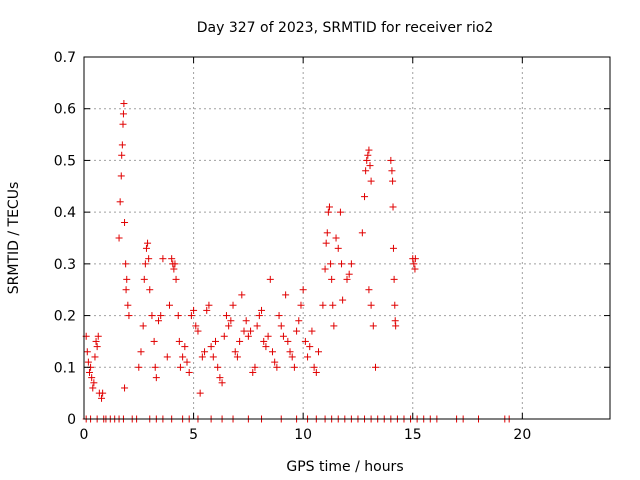 The width and height of the screenshot is (640, 480). What do you see at coordinates (65, 265) in the screenshot?
I see `y-tick-label: 0.3` at bounding box center [65, 265].